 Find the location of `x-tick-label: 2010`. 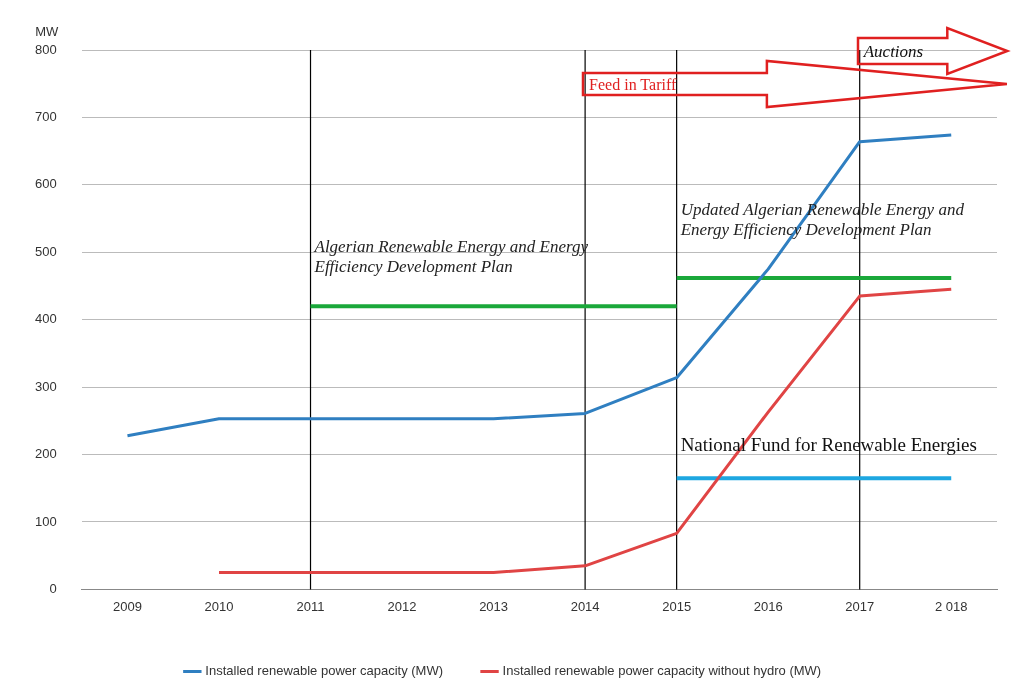

x-tick-label: 2010 is located at coordinates (219, 606).